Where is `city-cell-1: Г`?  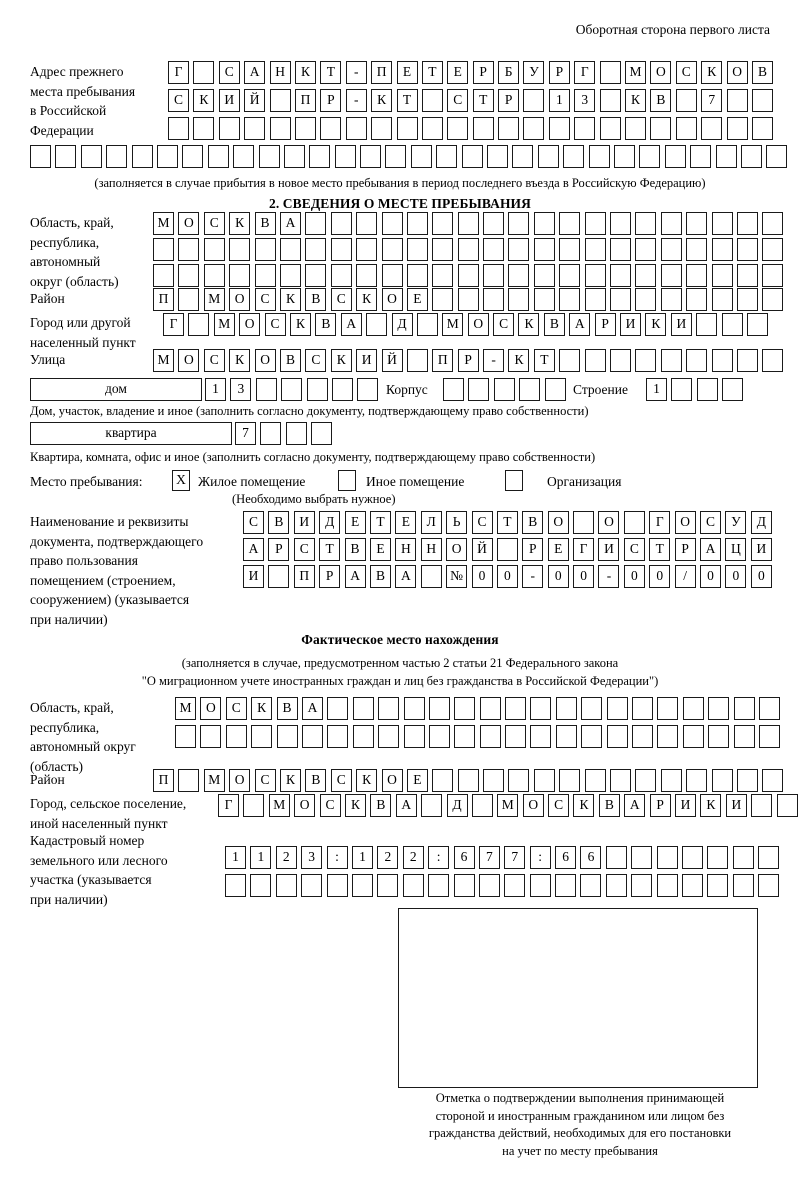
city-cell-1: Г is located at coordinates (173, 324).